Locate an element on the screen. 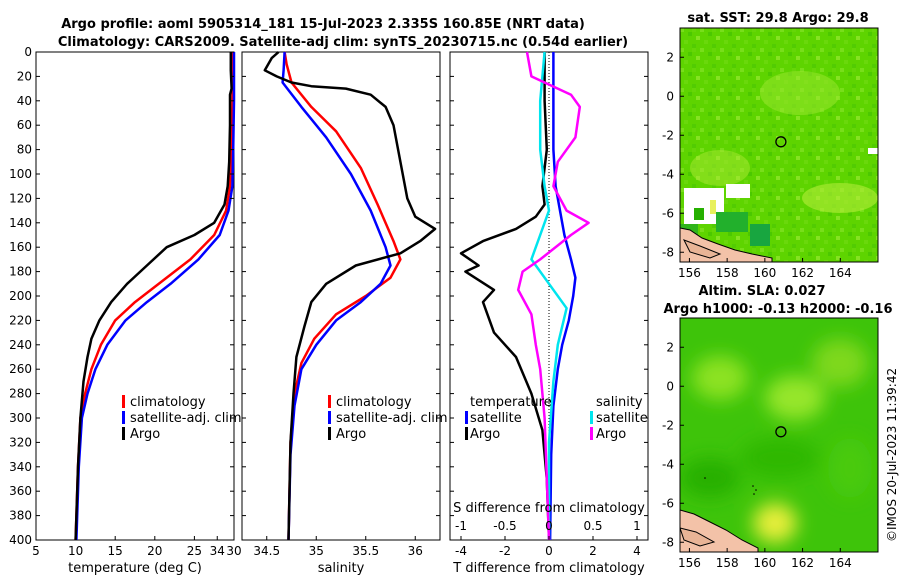 Image resolution: width=900 pixels, height=580 pixels. map-y-tick-label: -8 is located at coordinates (668, 252).